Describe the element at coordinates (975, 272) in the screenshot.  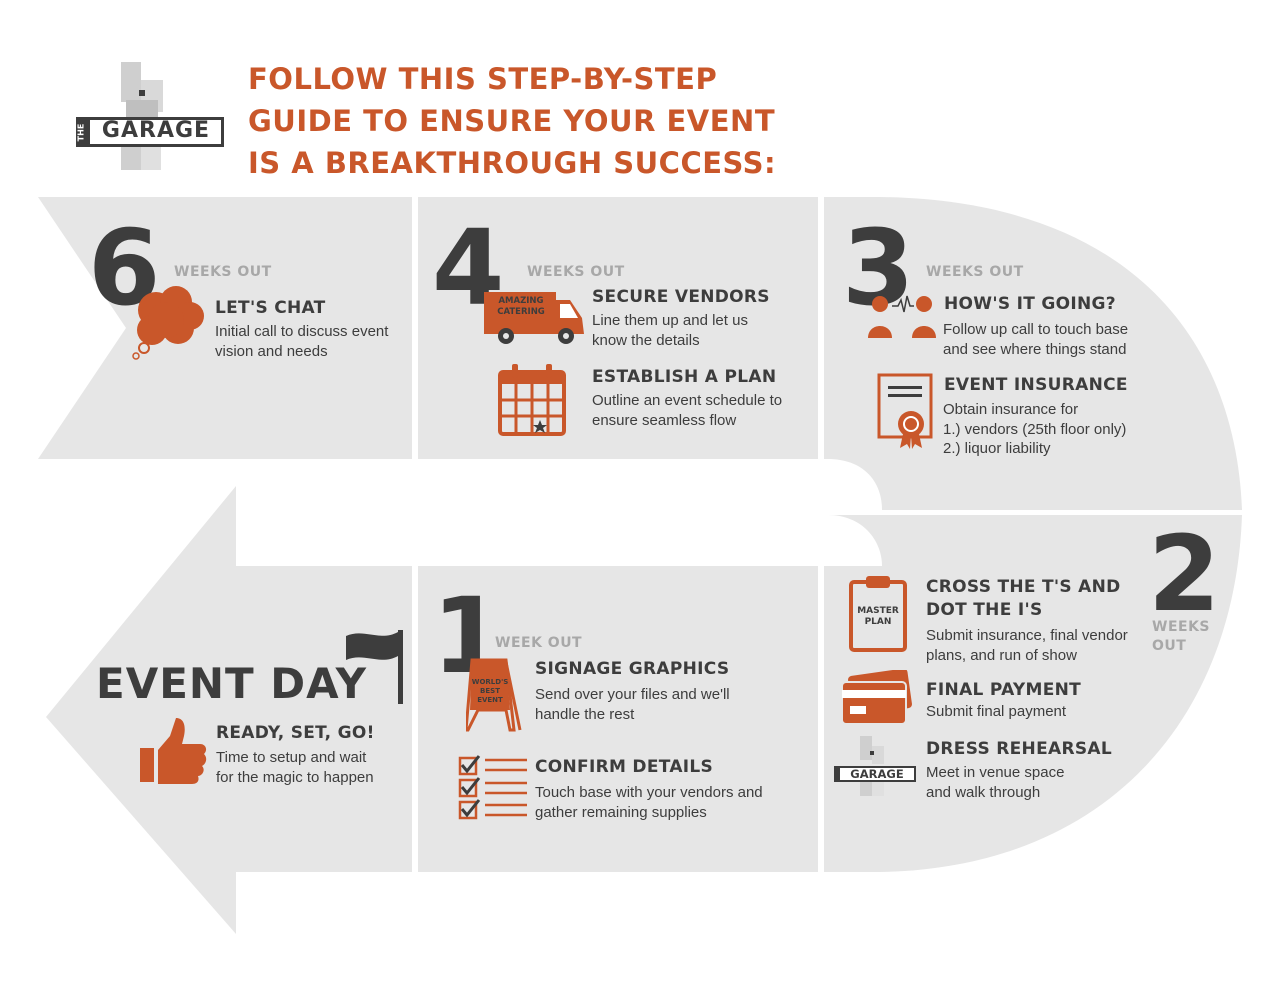
I see `step-three-when: WEEKS OUT` at that location.